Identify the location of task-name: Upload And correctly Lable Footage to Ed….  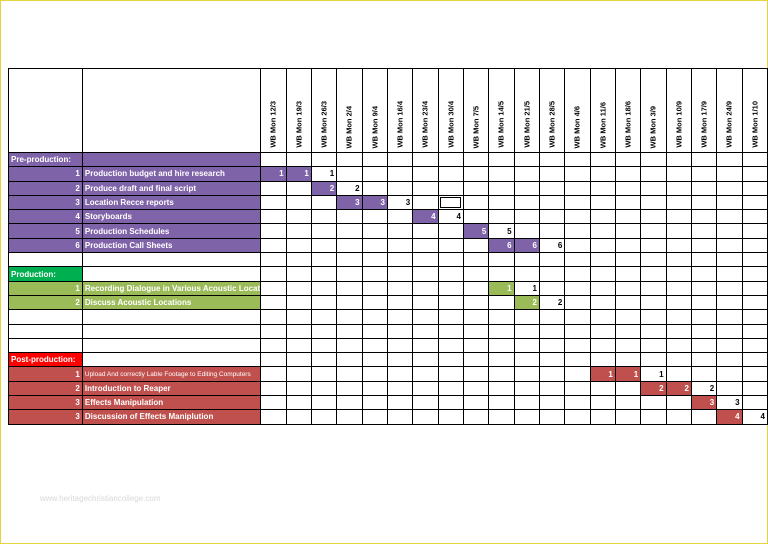
(171, 374).